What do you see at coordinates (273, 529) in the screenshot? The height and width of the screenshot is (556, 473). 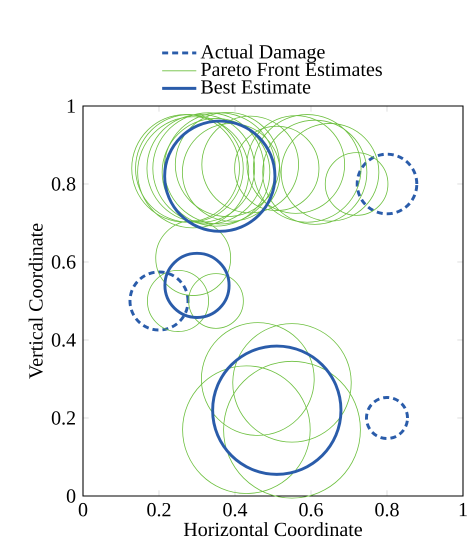 I see `x-axis-title: Horizontal Coordinate` at bounding box center [273, 529].